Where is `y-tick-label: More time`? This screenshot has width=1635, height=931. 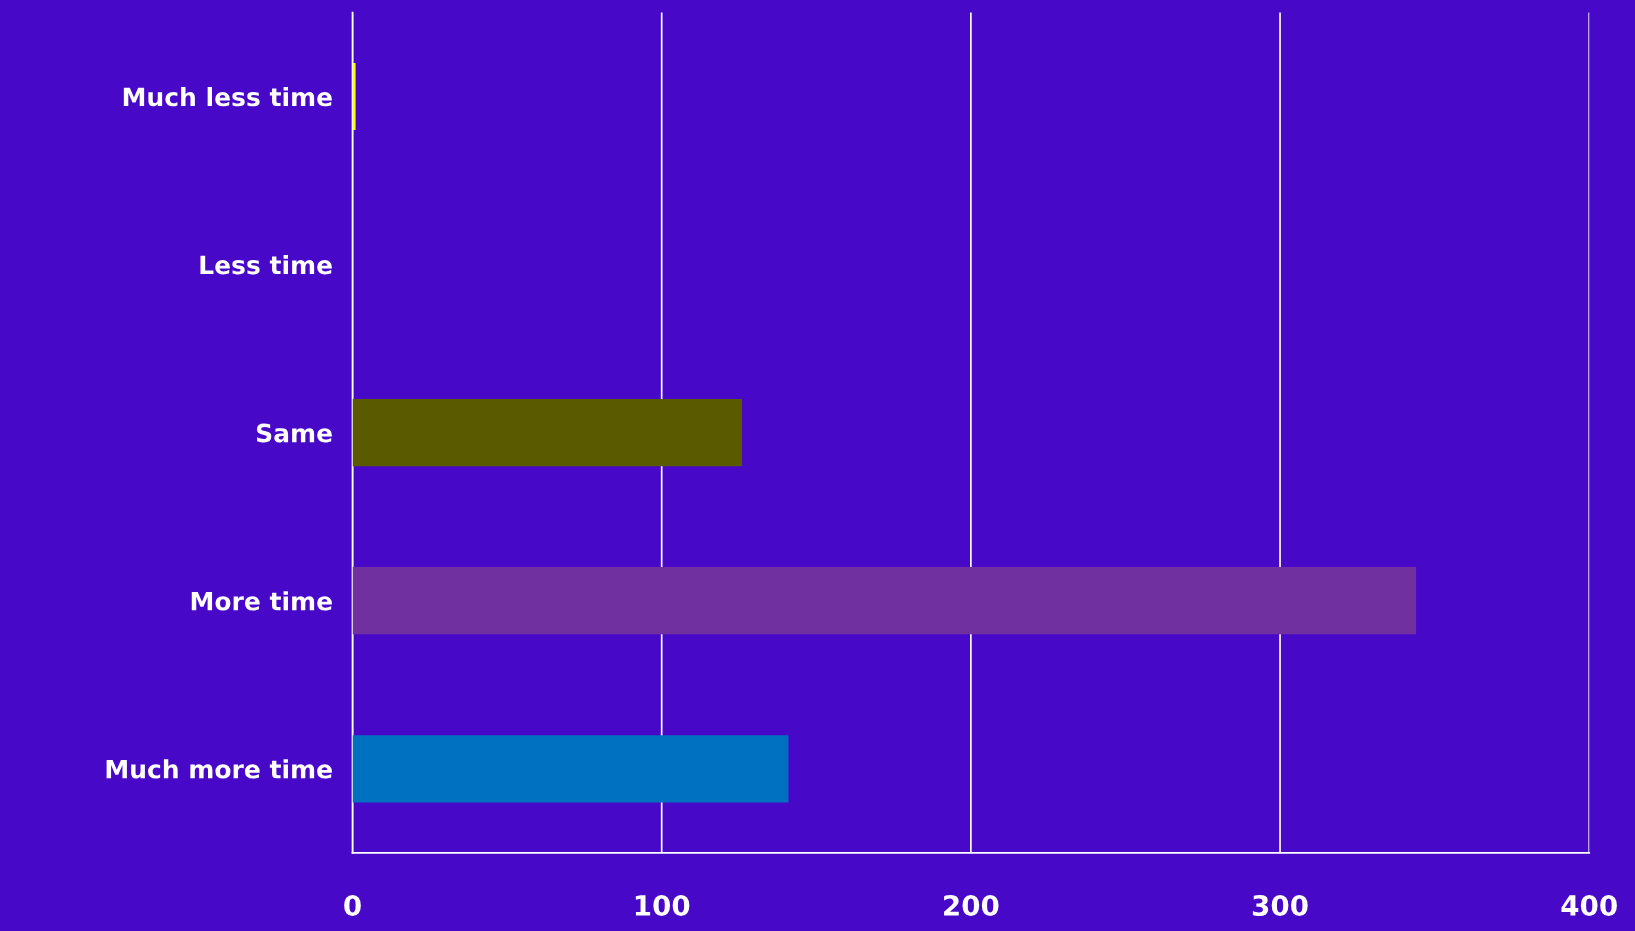
y-tick-label: More time is located at coordinates (261, 601).